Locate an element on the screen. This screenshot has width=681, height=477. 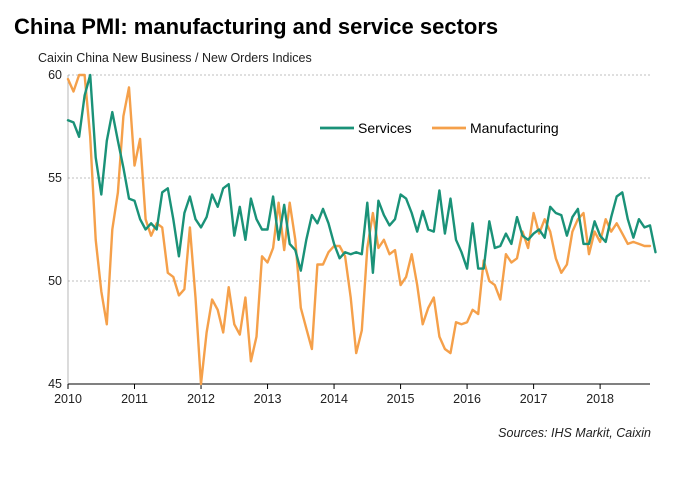
source-note: Sources: IHS Markit, Caixin is located at coordinates (574, 433).